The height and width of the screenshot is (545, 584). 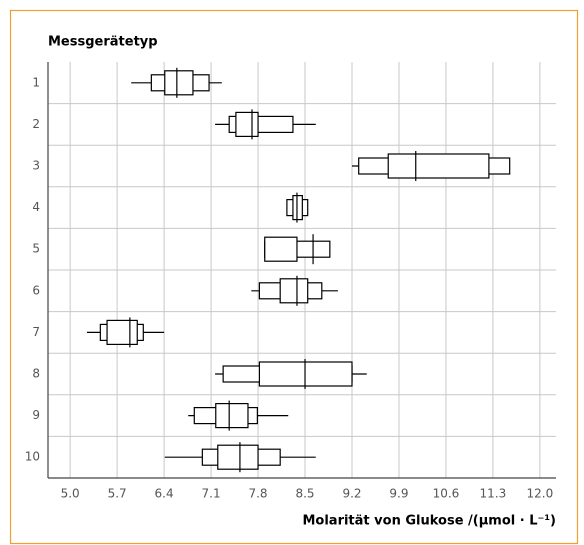 I want to click on y-tick-label: 4, so click(x=36, y=207).